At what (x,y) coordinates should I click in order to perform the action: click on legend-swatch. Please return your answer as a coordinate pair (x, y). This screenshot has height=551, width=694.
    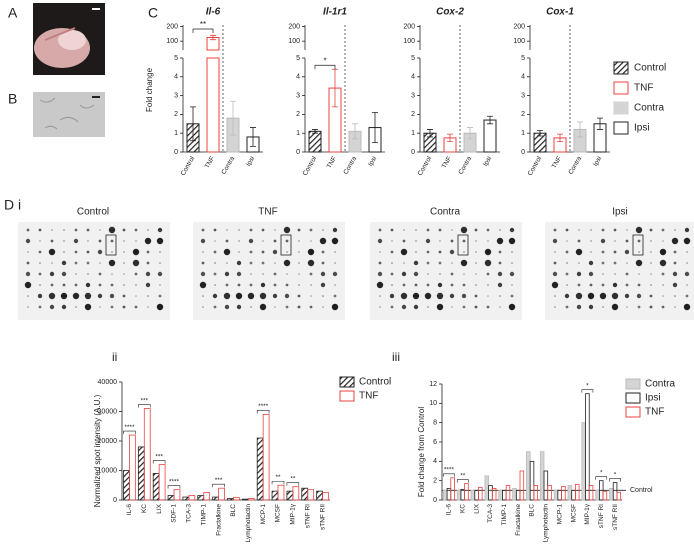
    Looking at the image, I should click on (621, 88).